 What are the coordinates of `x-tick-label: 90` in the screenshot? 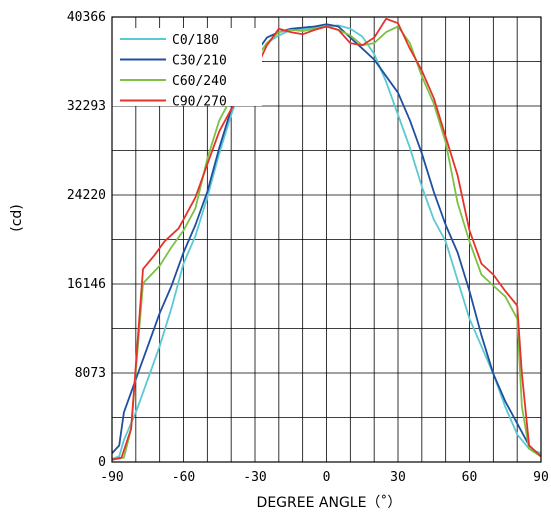 It's located at (541, 477).